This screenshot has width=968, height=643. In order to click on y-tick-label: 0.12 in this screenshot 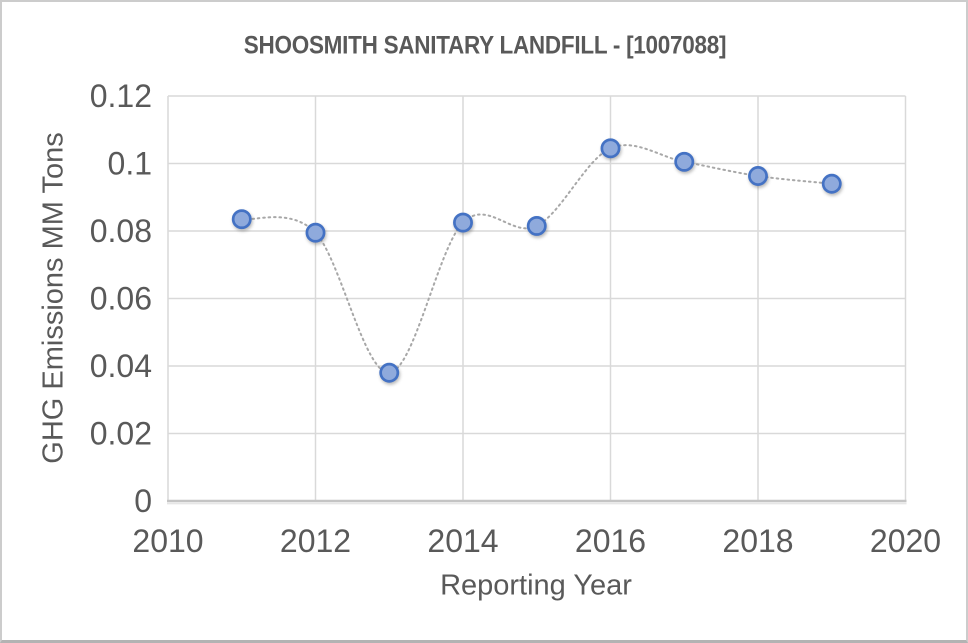, I will do `click(121, 96)`.